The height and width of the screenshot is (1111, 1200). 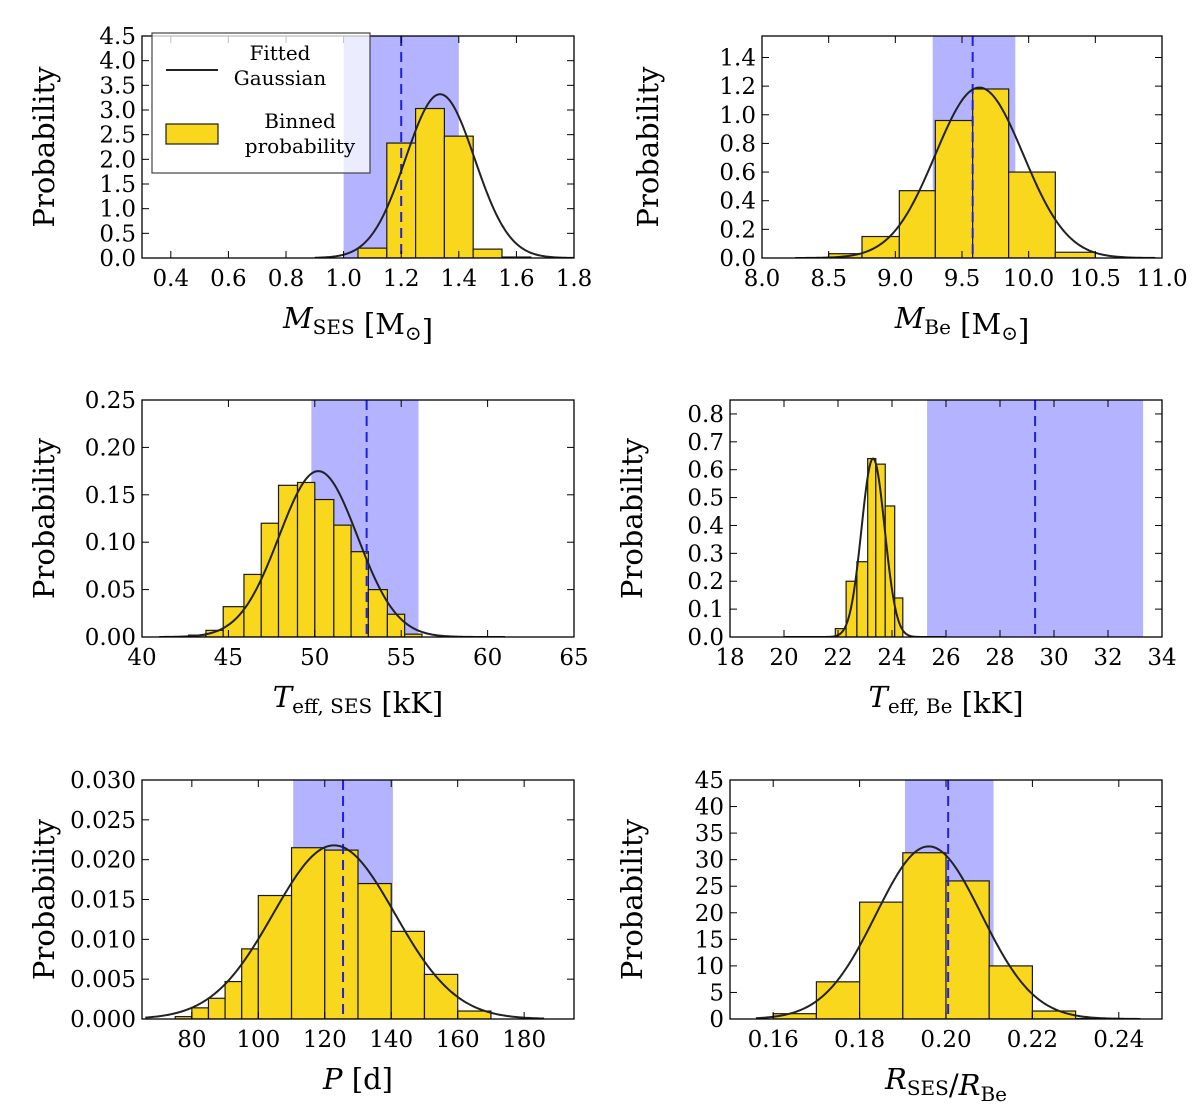 What do you see at coordinates (228, 279) in the screenshot?
I see `x-tick-label: 0.6` at bounding box center [228, 279].